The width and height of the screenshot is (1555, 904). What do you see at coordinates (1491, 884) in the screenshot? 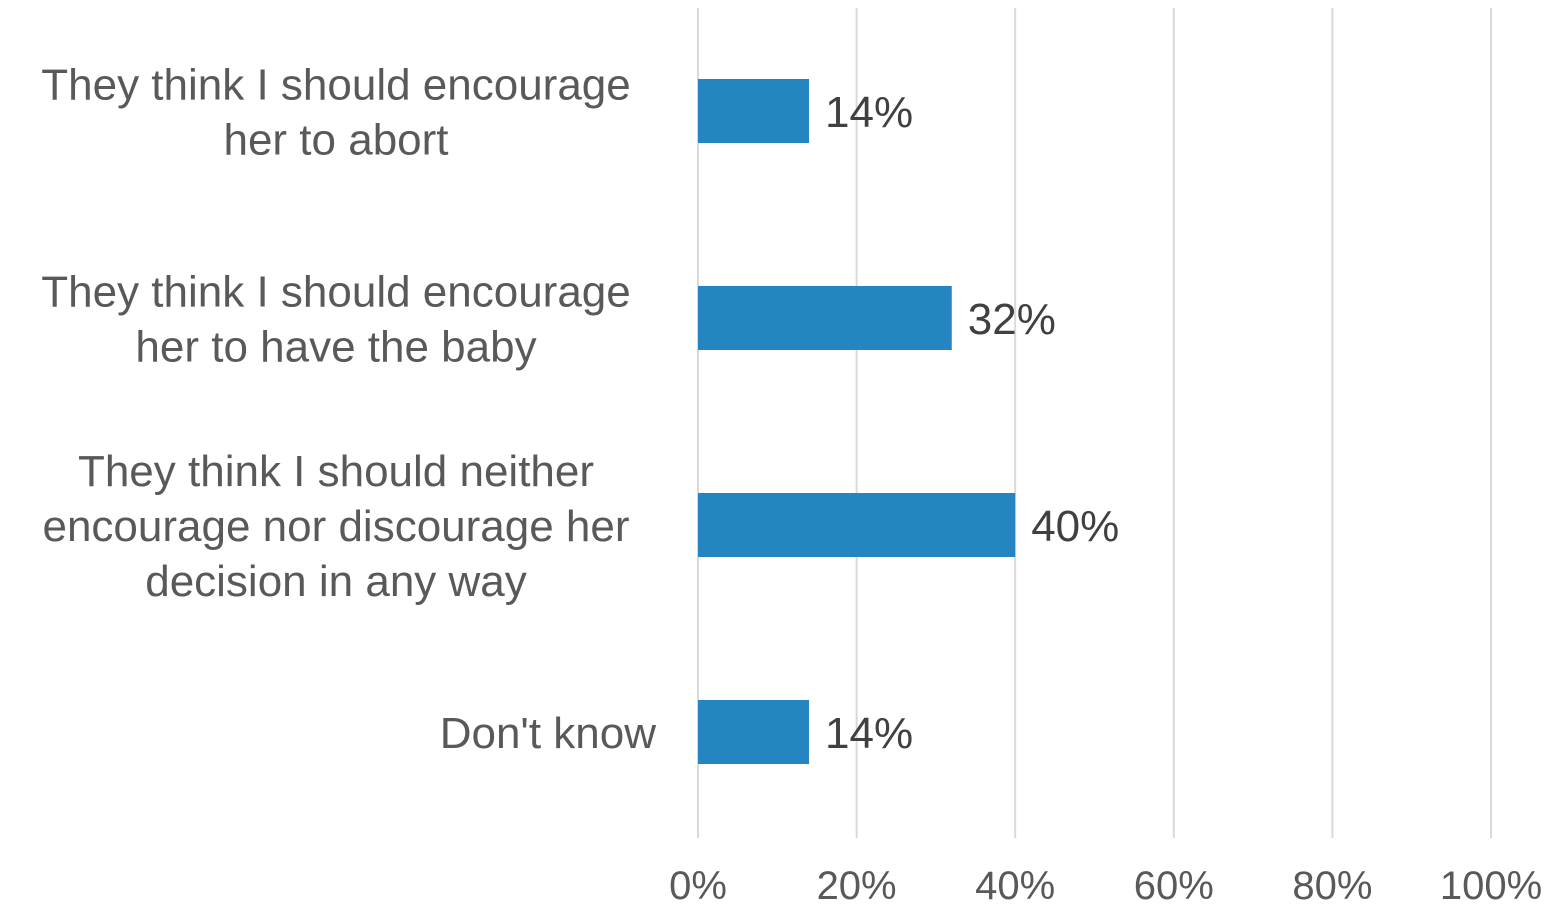
I see `x-tick-label: 100%` at bounding box center [1491, 884].